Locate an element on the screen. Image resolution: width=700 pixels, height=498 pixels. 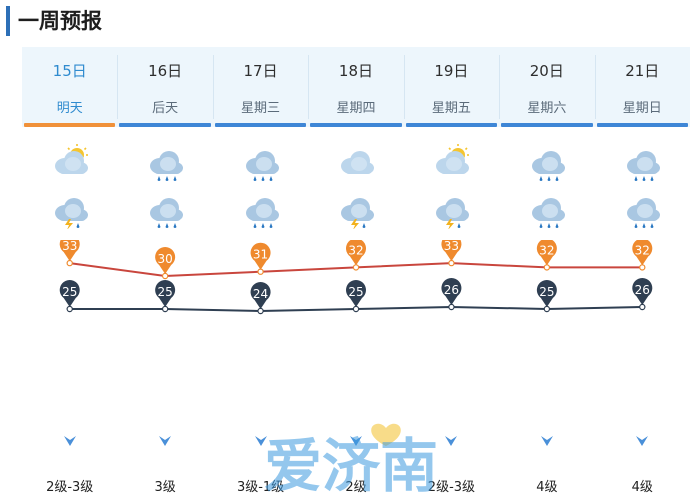
day-tab-3: 17日 星期三 is located at coordinates (260, 87).